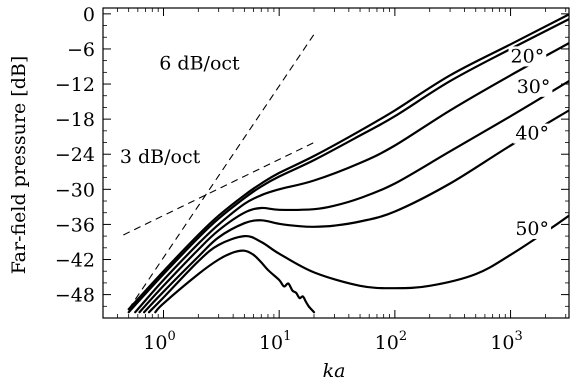 This screenshot has height=385, width=571. Describe the element at coordinates (334, 371) in the screenshot. I see `x-axis-label: ka` at that location.